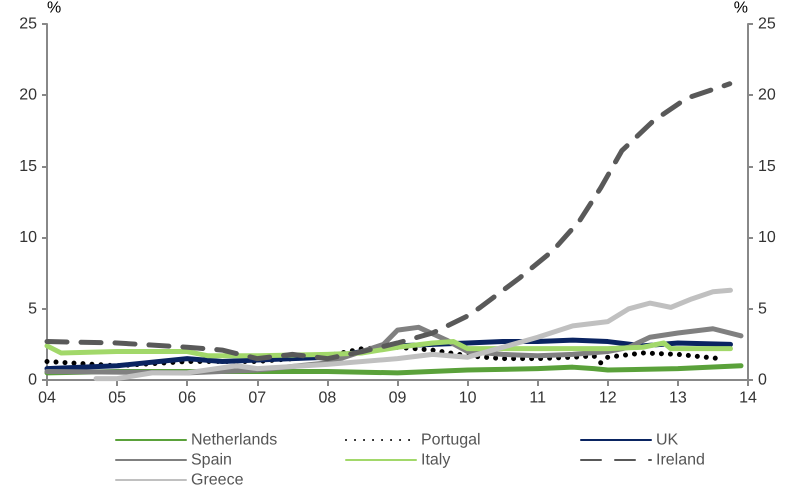 This screenshot has width=786, height=491. What do you see at coordinates (467, 398) in the screenshot?
I see `x-tick-label: 10` at bounding box center [467, 398].